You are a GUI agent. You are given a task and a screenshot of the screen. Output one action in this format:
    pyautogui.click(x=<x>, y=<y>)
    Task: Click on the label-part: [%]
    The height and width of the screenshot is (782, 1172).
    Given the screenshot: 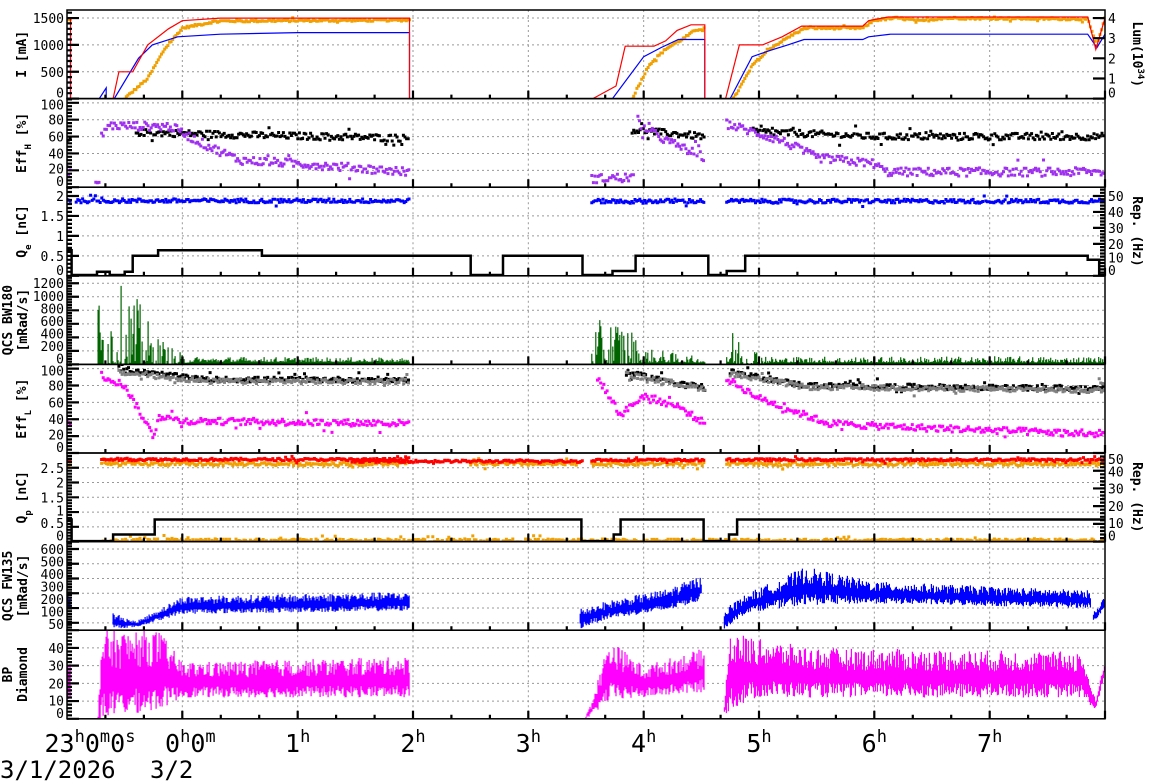 What is the action you would take?
    pyautogui.click(x=22, y=128)
    